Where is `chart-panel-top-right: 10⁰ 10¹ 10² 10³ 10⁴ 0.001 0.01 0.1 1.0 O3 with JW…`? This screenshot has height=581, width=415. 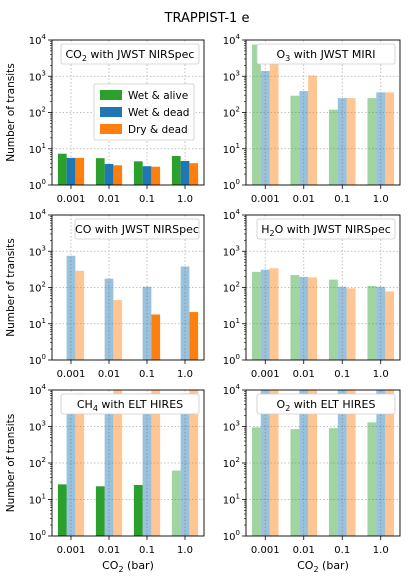 chart-panel-top-right: 10⁰ 10¹ 10² 10³ 10⁴ 0.001 0.01 0.1 1.0 O3 with JW… is located at coordinates (312, 119).